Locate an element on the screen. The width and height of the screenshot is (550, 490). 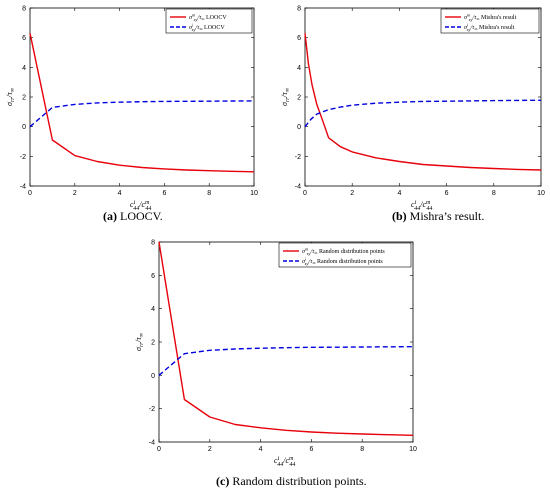
caption-c: (c) Random distribution points. is located at coordinates (291, 481).